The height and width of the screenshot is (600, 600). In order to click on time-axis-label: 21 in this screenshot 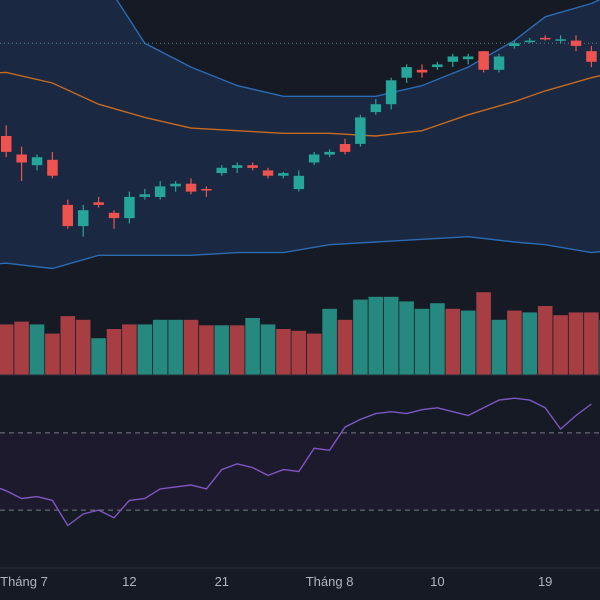, I will do `click(222, 581)`.